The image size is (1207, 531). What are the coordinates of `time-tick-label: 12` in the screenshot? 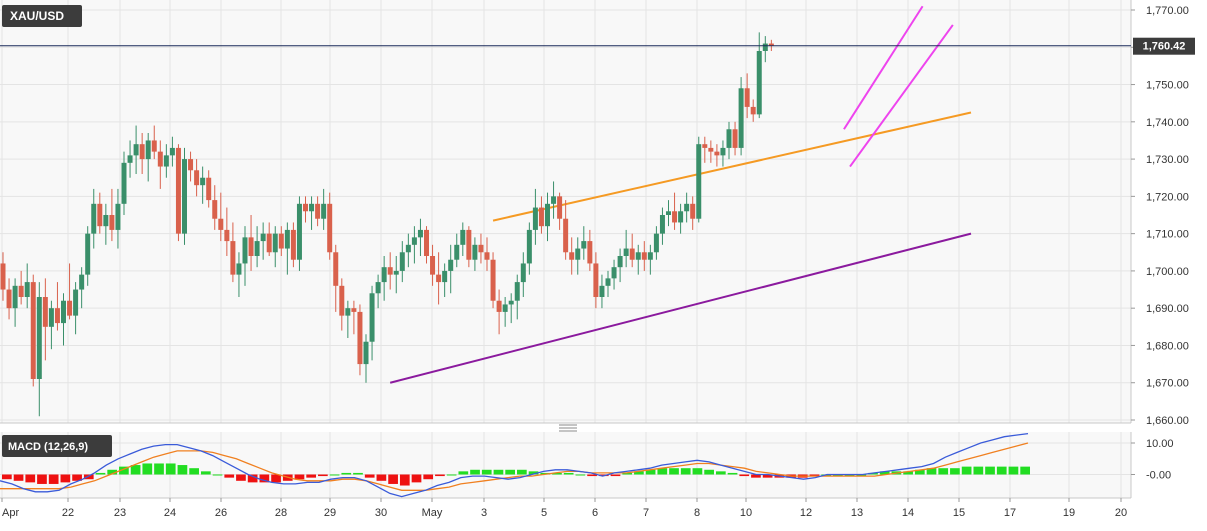 It's located at (806, 513).